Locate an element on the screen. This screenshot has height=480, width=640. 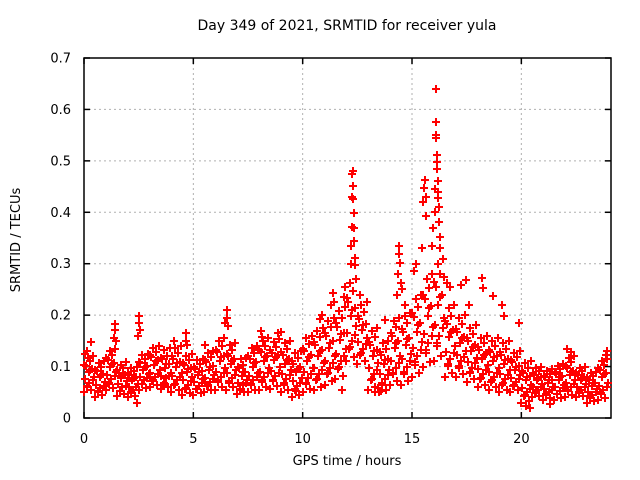
y-tick-label: 0.7 is located at coordinates (60, 59).